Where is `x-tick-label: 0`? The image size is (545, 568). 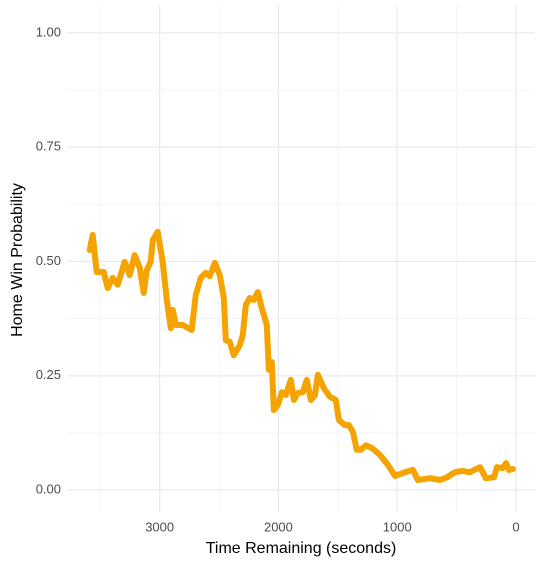 x-tick-label: 0 is located at coordinates (515, 526).